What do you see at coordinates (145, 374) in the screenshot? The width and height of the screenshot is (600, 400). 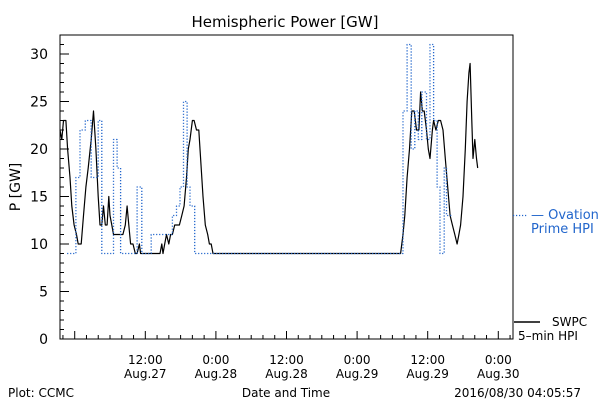 I see `x-tick-label-date: Aug.27` at bounding box center [145, 374].